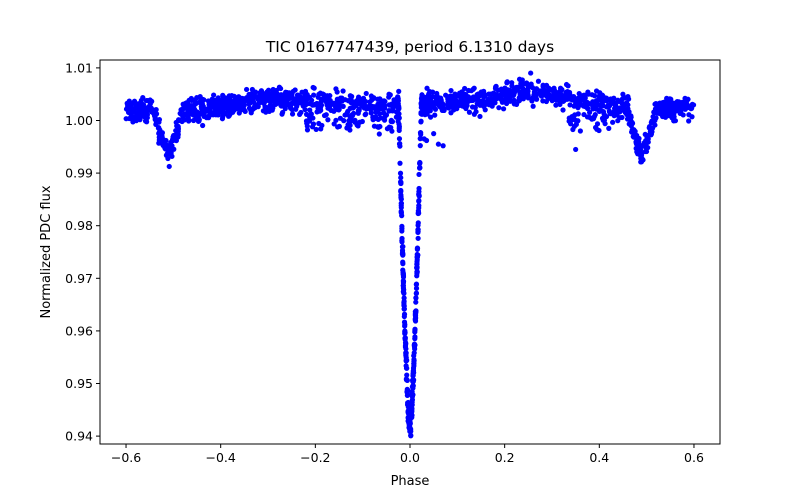 The image size is (800, 500). What do you see at coordinates (79, 173) in the screenshot?
I see `y-tick-label: 0.99` at bounding box center [79, 173].